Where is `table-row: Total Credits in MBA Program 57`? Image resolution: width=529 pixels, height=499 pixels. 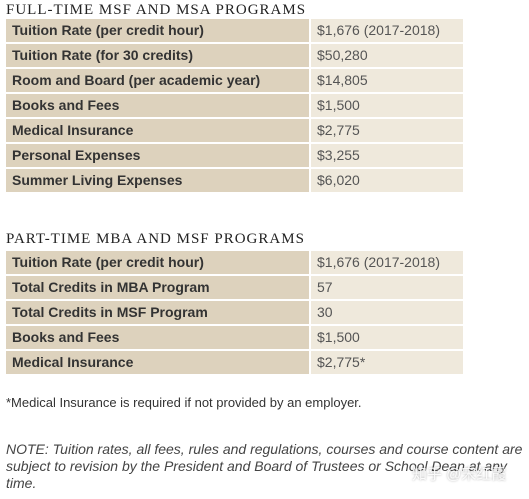
table-row: Total Credits in MBA Program 57 is located at coordinates (234, 287).